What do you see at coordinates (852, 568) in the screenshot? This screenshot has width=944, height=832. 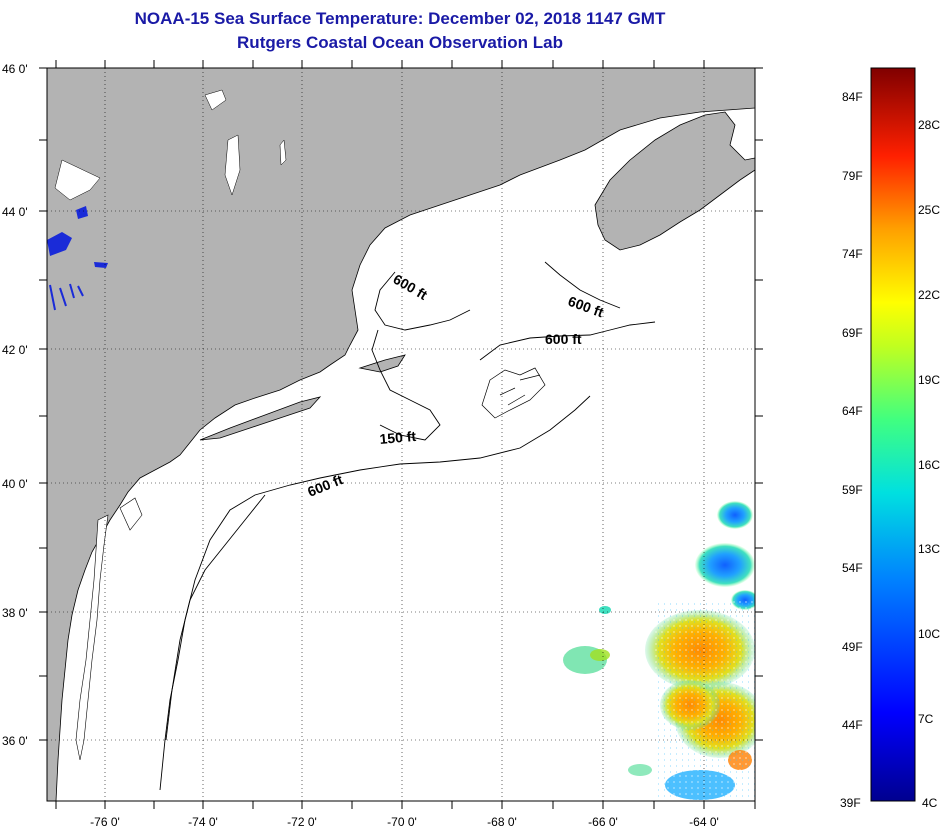 I see `colorbar-f-label: 54F` at bounding box center [852, 568].